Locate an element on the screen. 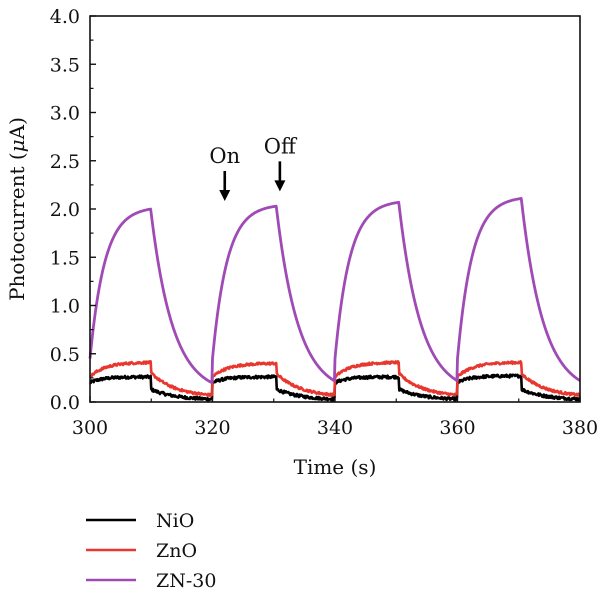  x-axis-title: Time (s) is located at coordinates (335, 467).